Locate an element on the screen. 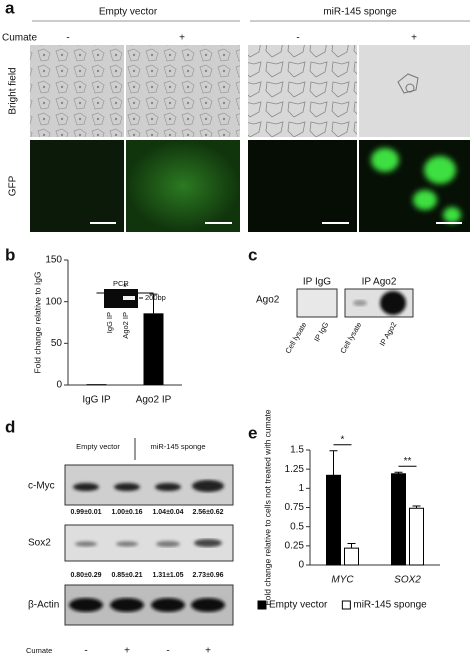 The width and height of the screenshot is (474, 658). quantification: 2.73±0.96 is located at coordinates (207, 575).